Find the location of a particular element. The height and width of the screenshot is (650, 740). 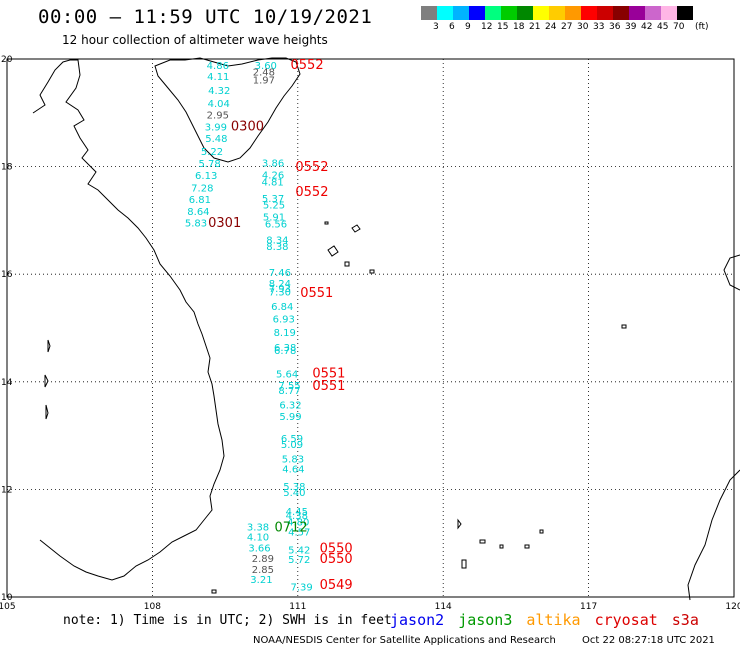

latitude-tick-label: 14 is located at coordinates (7, 383).